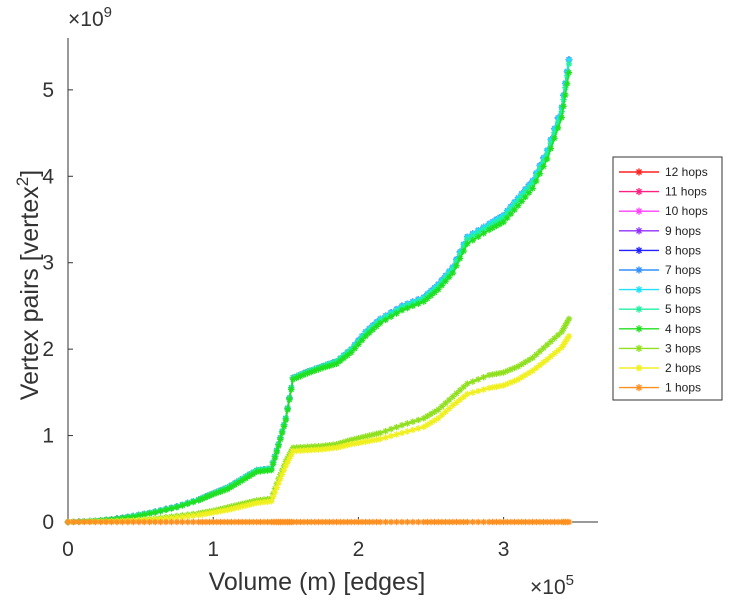 This screenshot has width=733, height=600. What do you see at coordinates (660, 250) in the screenshot?
I see `legend-item: 8 hops` at bounding box center [660, 250].